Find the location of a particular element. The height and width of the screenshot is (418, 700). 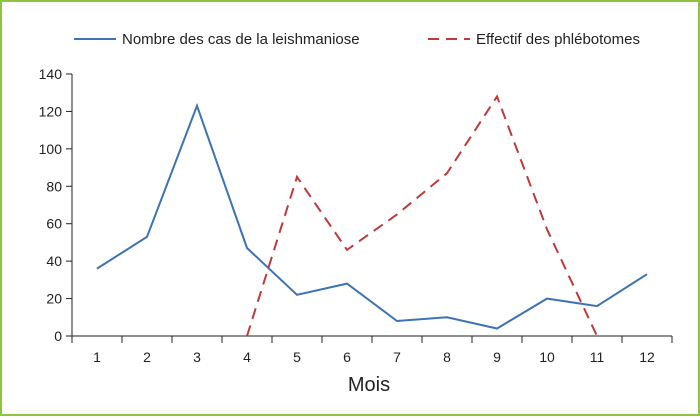

x-tick-label: 11 is located at coordinates (597, 357).